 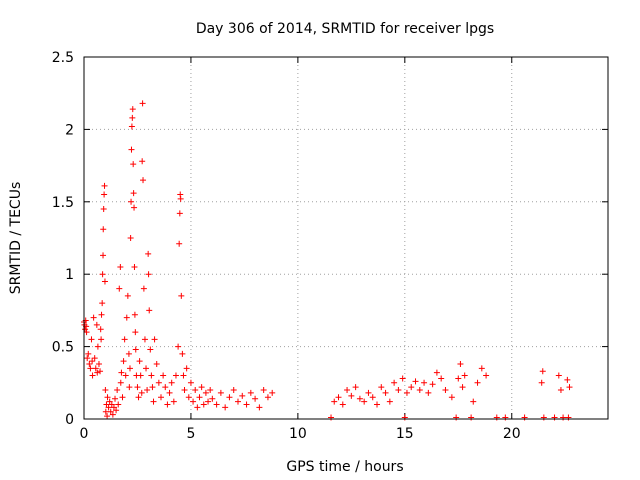 I want to click on x-tick-label: 5, so click(x=190, y=434).